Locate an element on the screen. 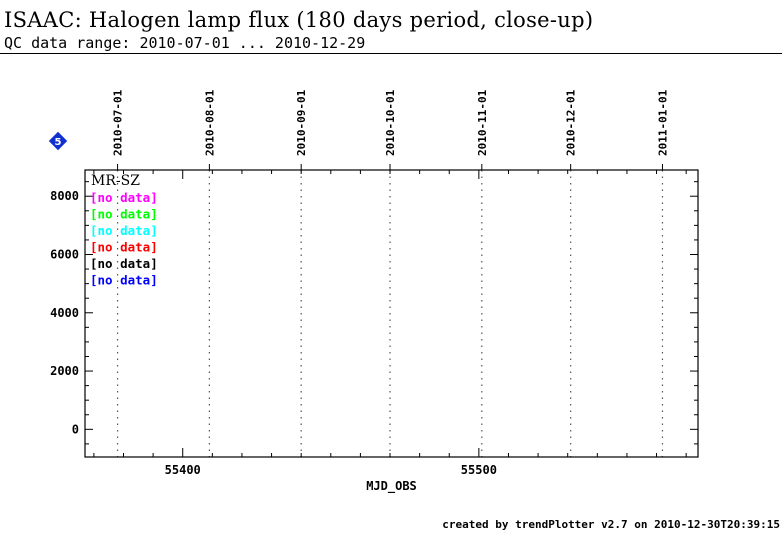 The height and width of the screenshot is (542, 782). badge-diamond-icon is located at coordinates (58, 141).